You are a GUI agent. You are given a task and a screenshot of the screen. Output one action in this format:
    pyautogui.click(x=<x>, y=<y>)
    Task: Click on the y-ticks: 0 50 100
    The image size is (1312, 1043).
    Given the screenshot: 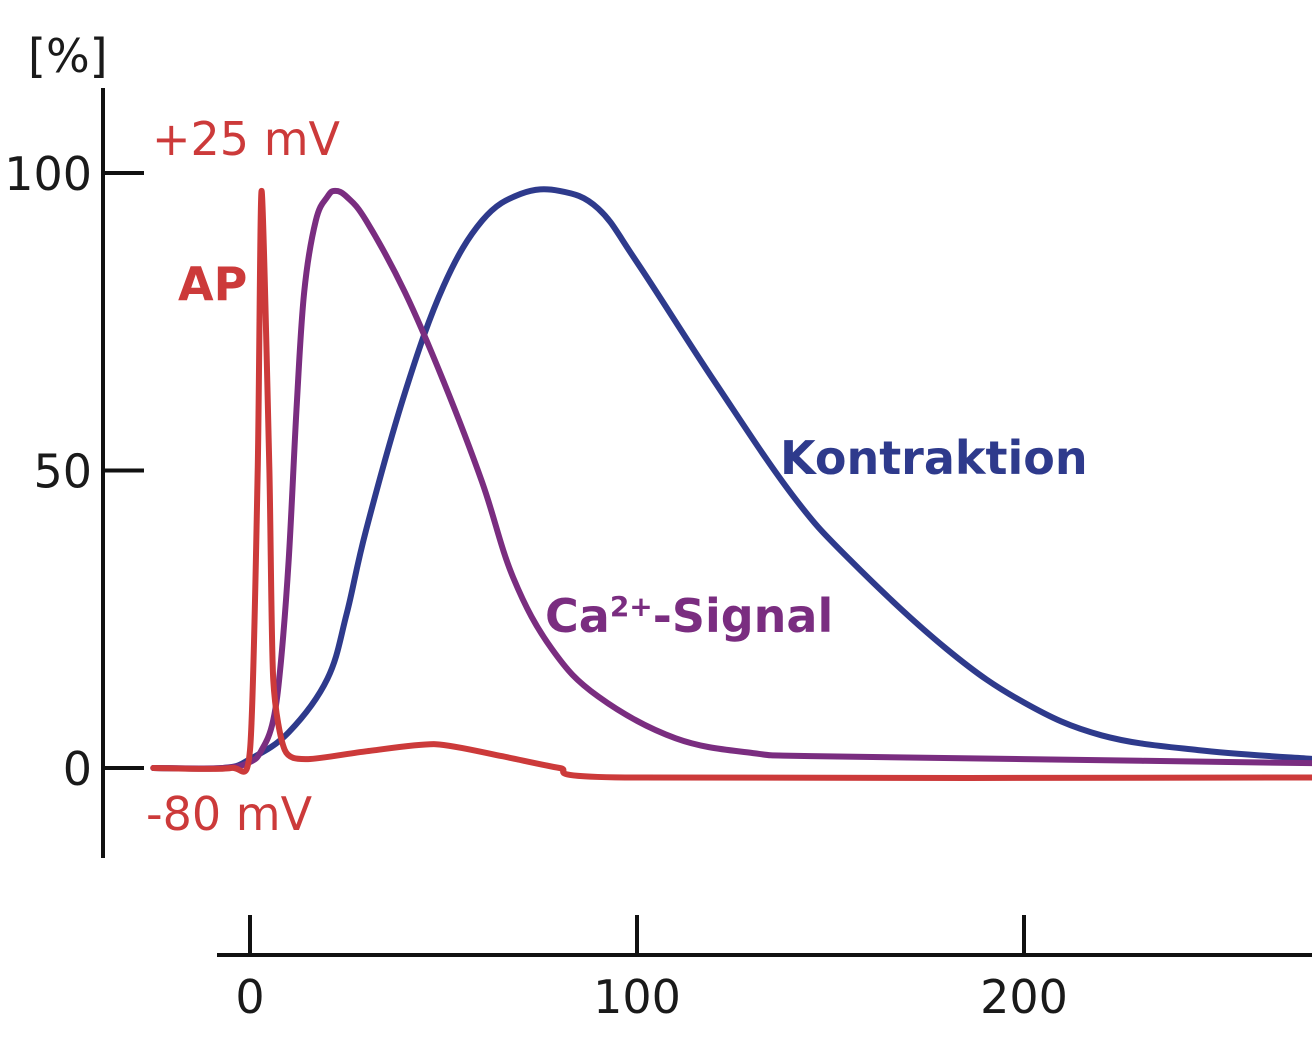 What is the action you would take?
    pyautogui.click(x=74, y=471)
    